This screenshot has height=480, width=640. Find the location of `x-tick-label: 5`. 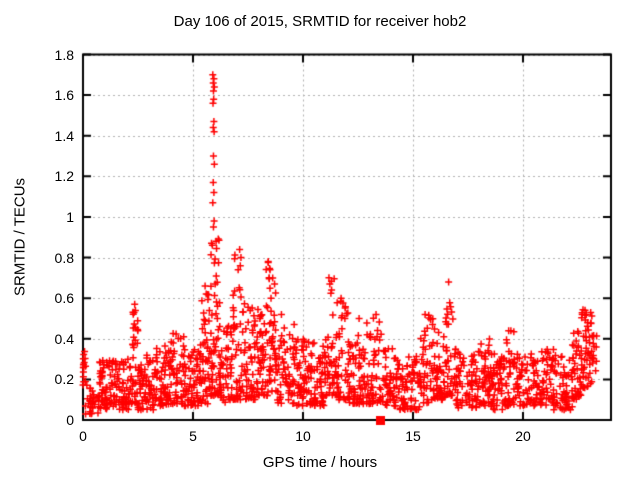

x-tick-label: 5 is located at coordinates (193, 436).